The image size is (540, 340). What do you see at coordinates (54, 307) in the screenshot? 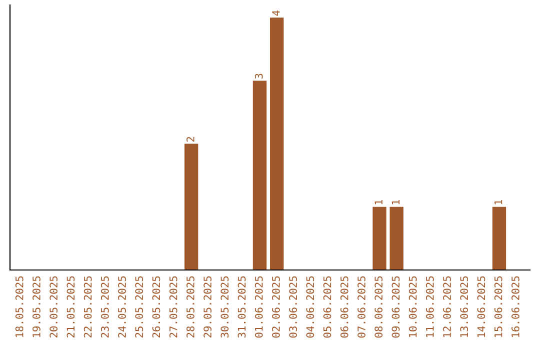
I see `x-tick-label: 20.05.2025` at bounding box center [54, 307].